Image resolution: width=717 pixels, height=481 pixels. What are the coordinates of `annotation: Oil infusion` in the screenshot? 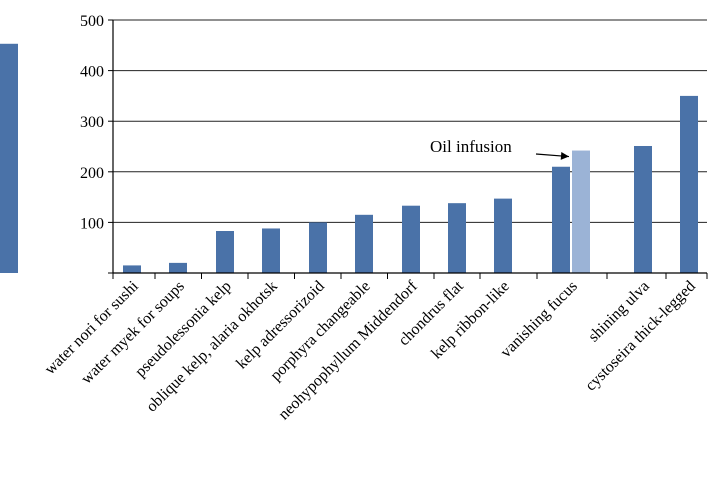 It's located at (500, 148).